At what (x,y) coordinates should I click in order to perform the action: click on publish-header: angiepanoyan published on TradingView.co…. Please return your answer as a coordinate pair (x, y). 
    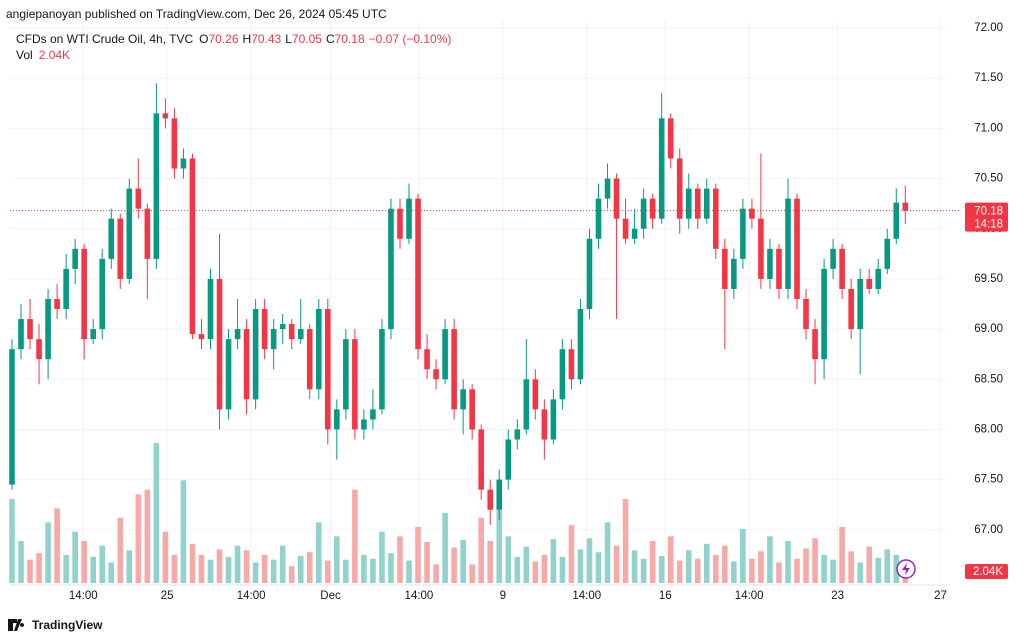
    Looking at the image, I should click on (196, 14).